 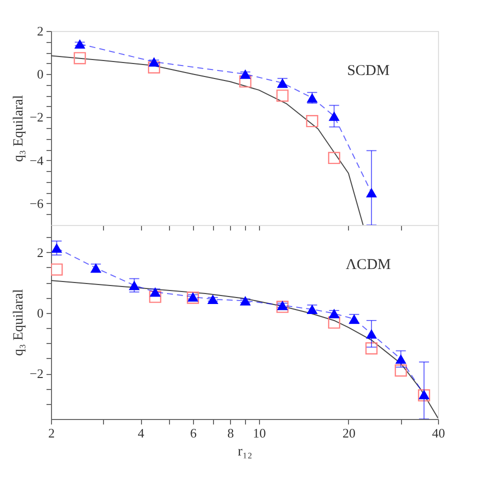 I want to click on x-tick-label: 40, so click(x=438, y=433).